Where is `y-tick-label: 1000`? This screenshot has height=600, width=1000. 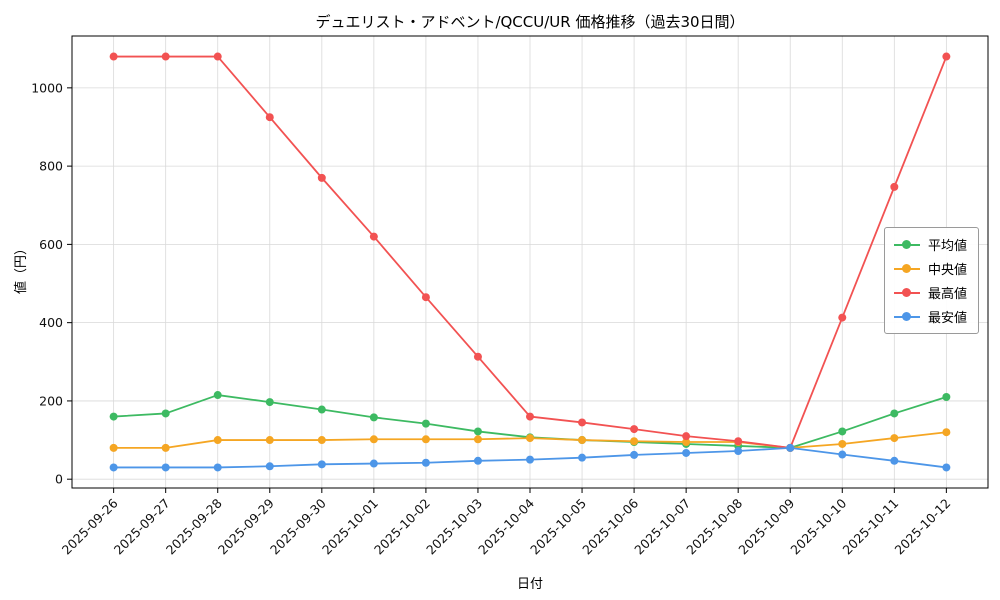
y-tick-label: 1000 is located at coordinates (47, 87).